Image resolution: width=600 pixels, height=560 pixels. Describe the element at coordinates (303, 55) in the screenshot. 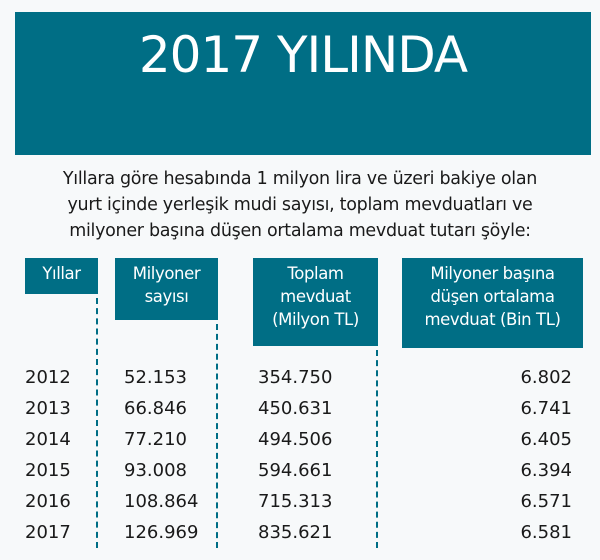

I see `page-title: 2017 YILINDA` at that location.